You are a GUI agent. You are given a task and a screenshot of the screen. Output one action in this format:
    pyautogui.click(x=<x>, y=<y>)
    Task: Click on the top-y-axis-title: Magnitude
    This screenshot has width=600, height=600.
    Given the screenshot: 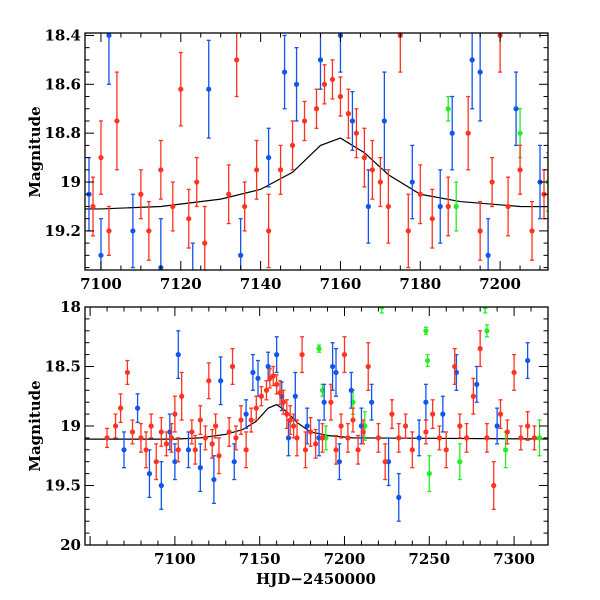 What is the action you would take?
    pyautogui.click(x=35, y=151)
    